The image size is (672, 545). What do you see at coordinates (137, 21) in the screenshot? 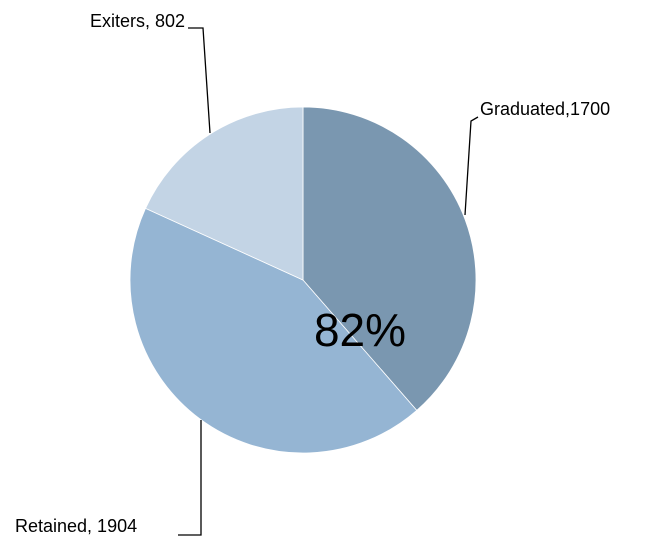
I see `data-label: Exiters, 802` at bounding box center [137, 21].